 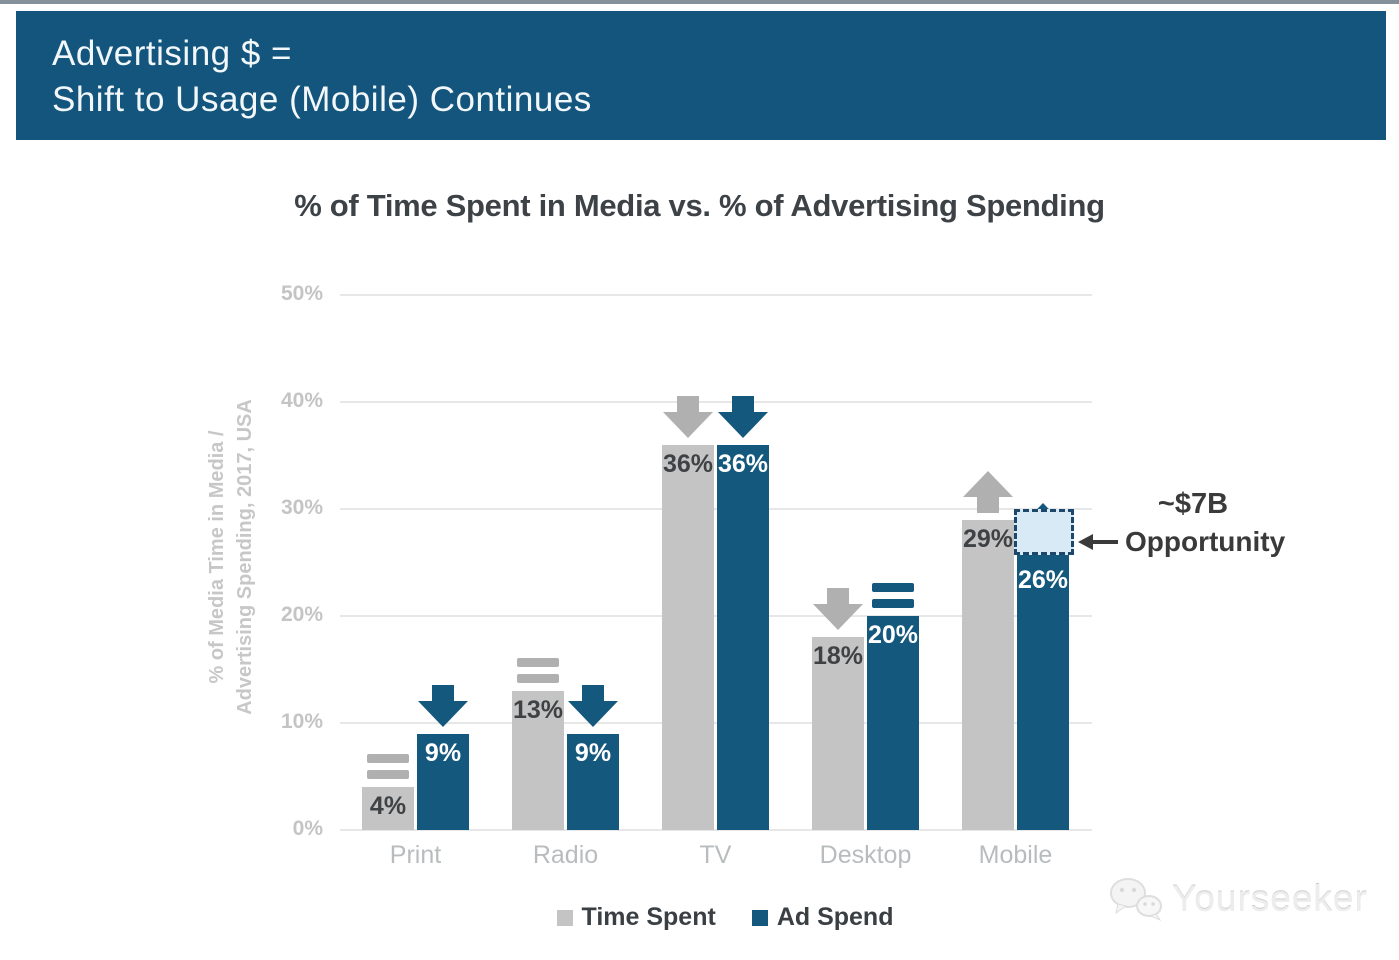 What do you see at coordinates (593, 752) in the screenshot?
I see `bar-value-label-ad-spend-radio: 9%` at bounding box center [593, 752].